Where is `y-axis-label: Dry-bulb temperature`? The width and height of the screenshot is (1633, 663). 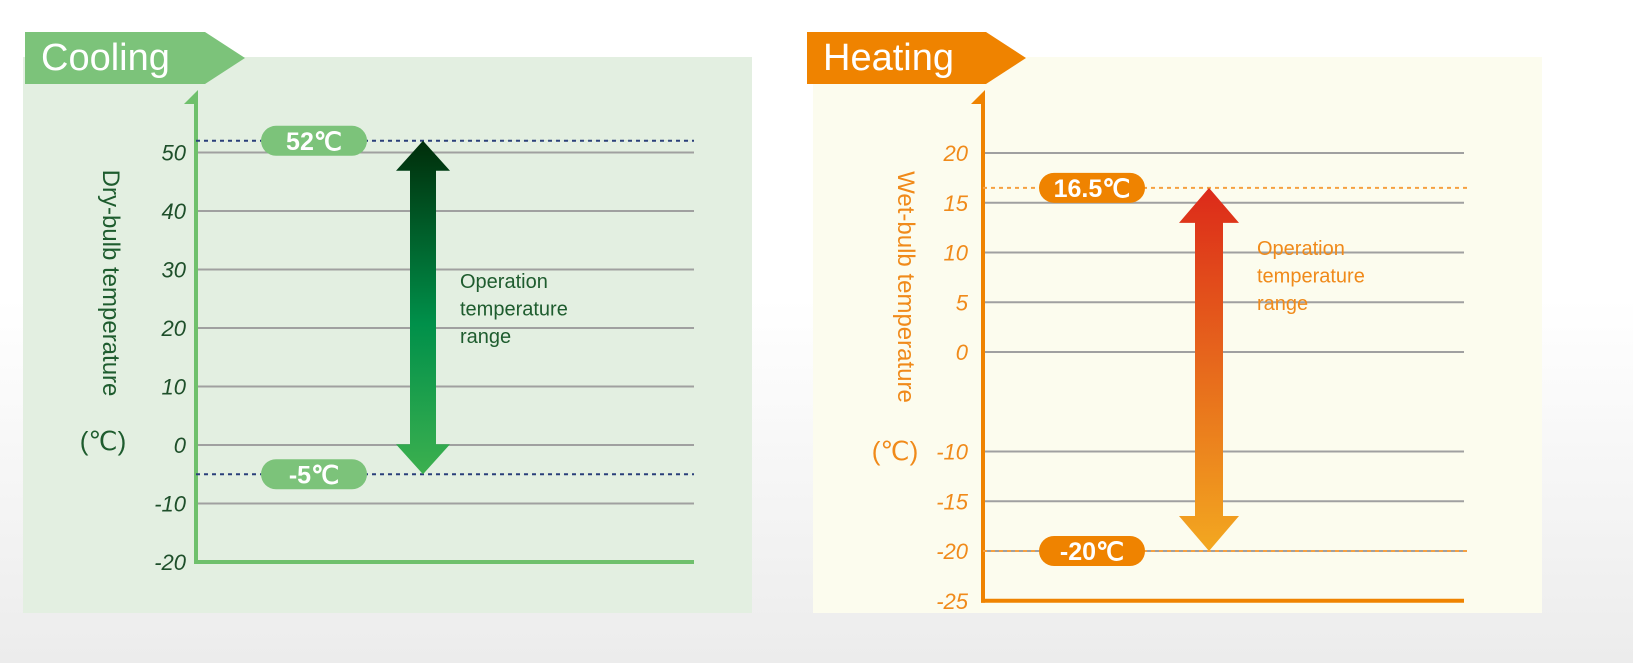 y-axis-label: Dry-bulb temperature is located at coordinates (110, 283).